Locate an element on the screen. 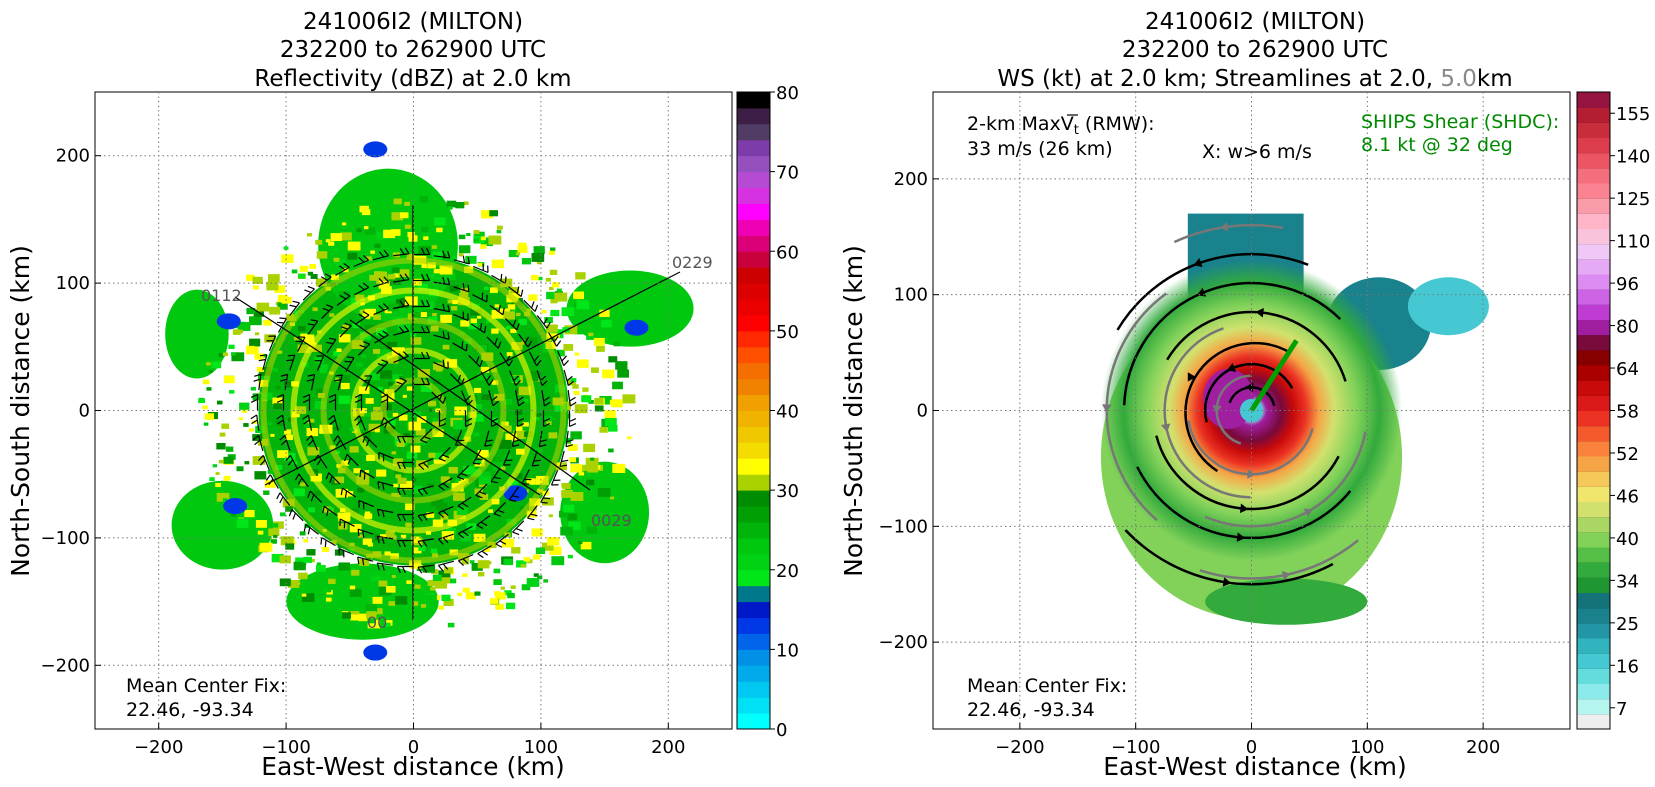 The image size is (1655, 787). streamline is located at coordinates (1229, 557).